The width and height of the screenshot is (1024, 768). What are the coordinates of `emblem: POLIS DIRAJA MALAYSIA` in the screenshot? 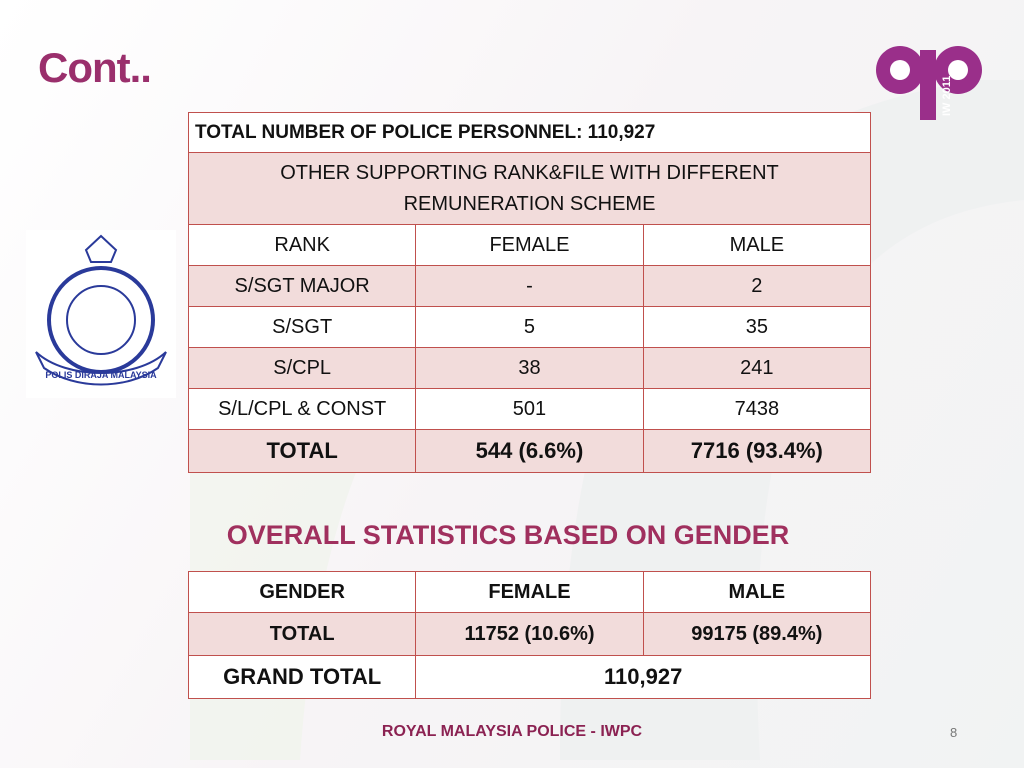 It's located at (101, 314).